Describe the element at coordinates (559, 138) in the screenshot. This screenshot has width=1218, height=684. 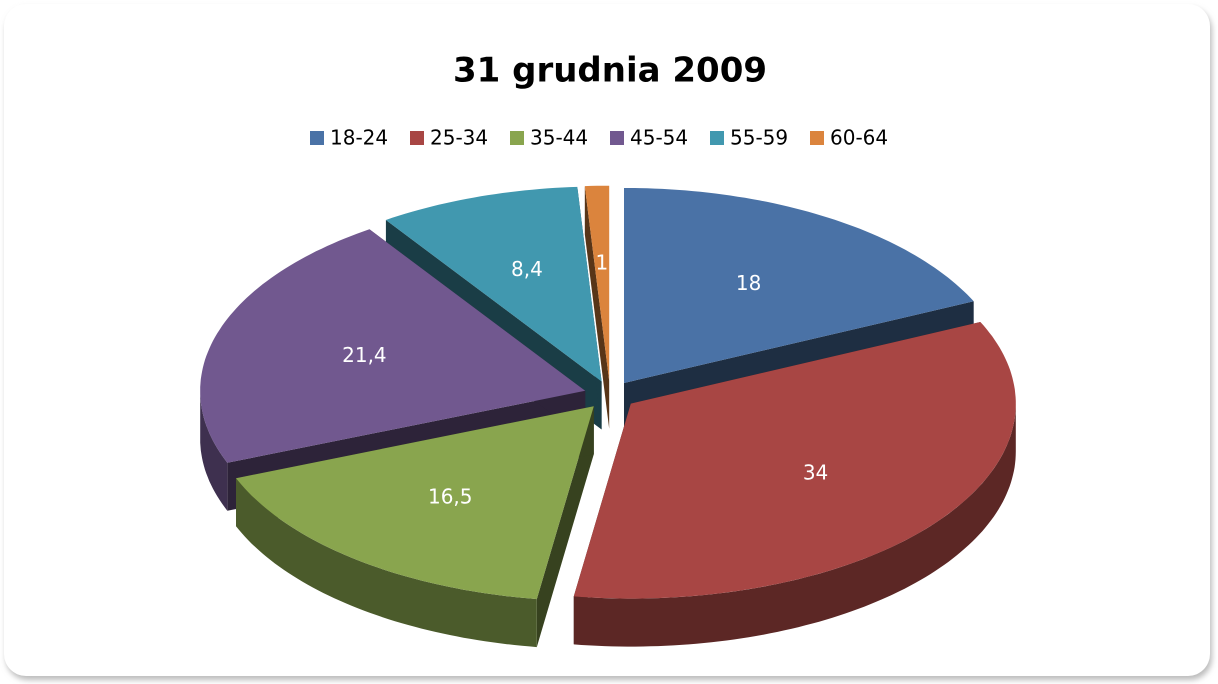
I see `legend-label: 35-44` at that location.